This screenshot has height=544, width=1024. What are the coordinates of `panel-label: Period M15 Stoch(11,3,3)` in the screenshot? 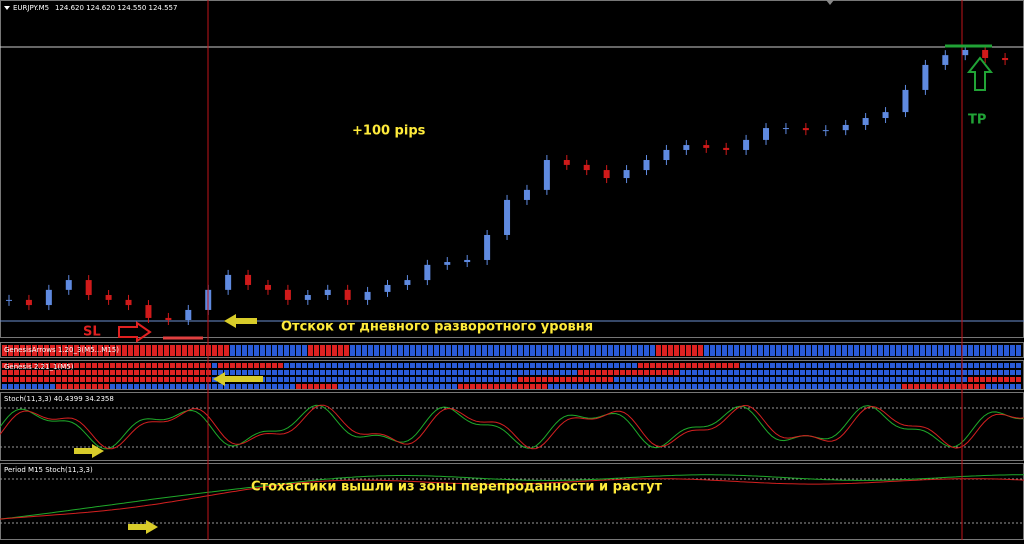 It's located at (48, 470).